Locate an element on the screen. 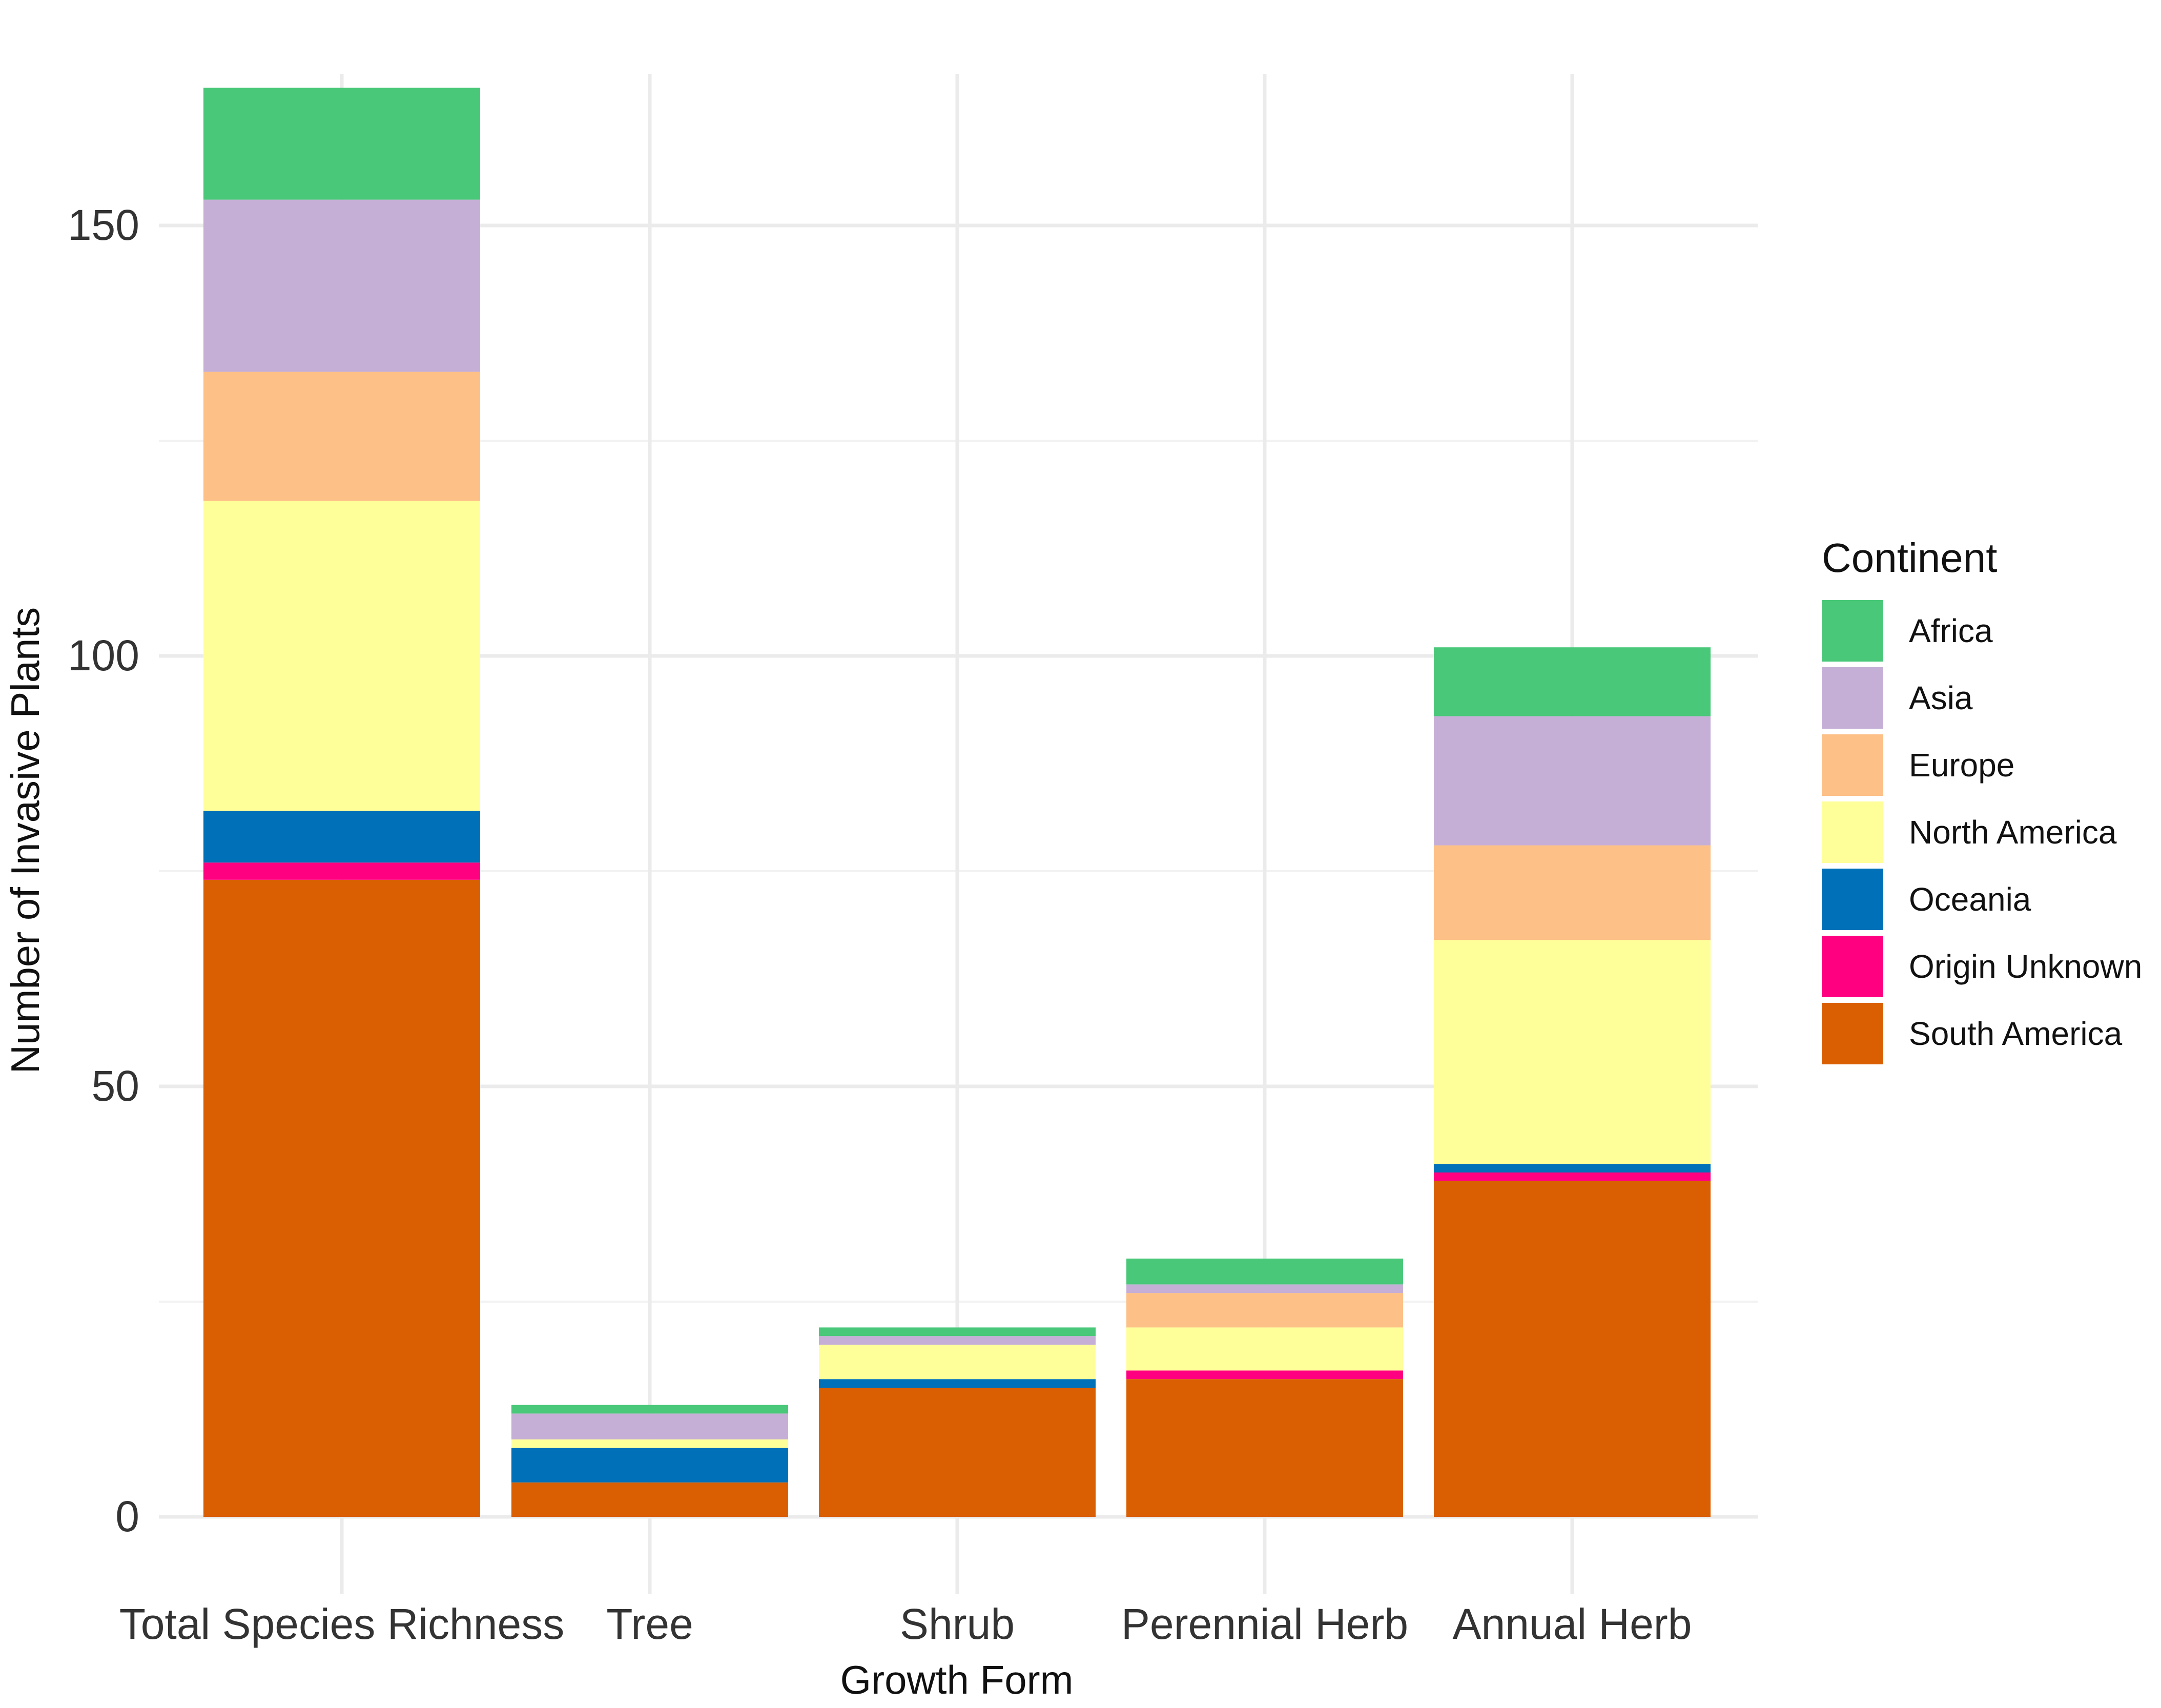 The width and height of the screenshot is (2161, 1708). x-tick-label-total-species-richness: Total Species Richness is located at coordinates (341, 1624).